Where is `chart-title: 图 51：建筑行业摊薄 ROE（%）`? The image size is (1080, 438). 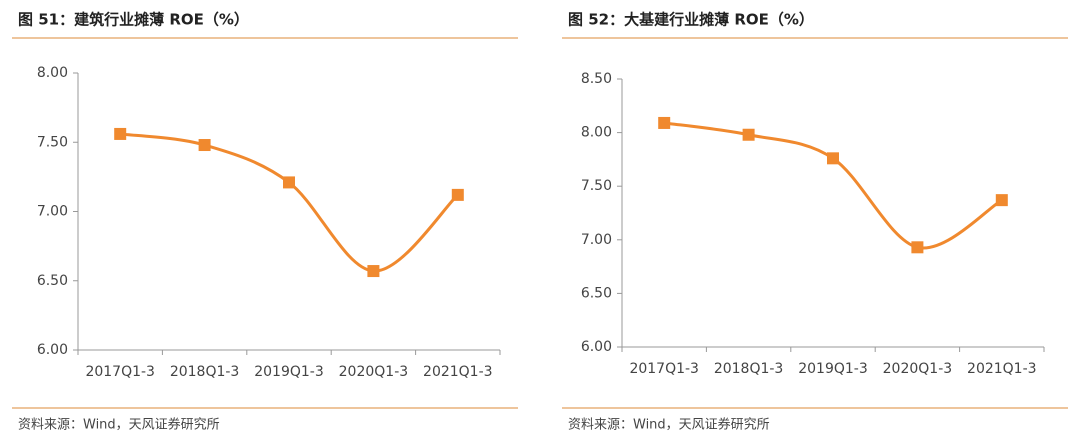 chart-title: 图 51：建筑行业摊薄 ROE（%） is located at coordinates (133, 20).